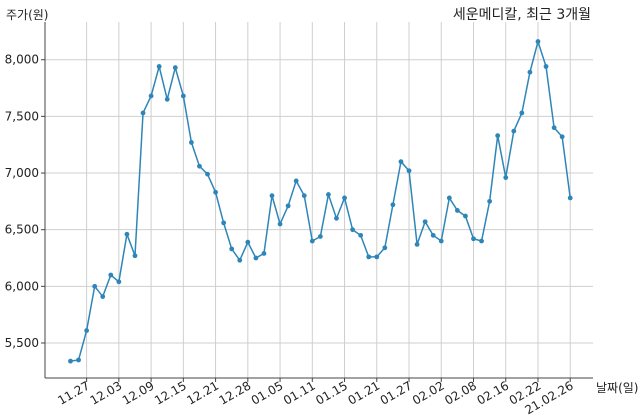 The width and height of the screenshot is (640, 419). What do you see at coordinates (364, 392) in the screenshot?
I see `x-tick-label: 01.21` at bounding box center [364, 392].